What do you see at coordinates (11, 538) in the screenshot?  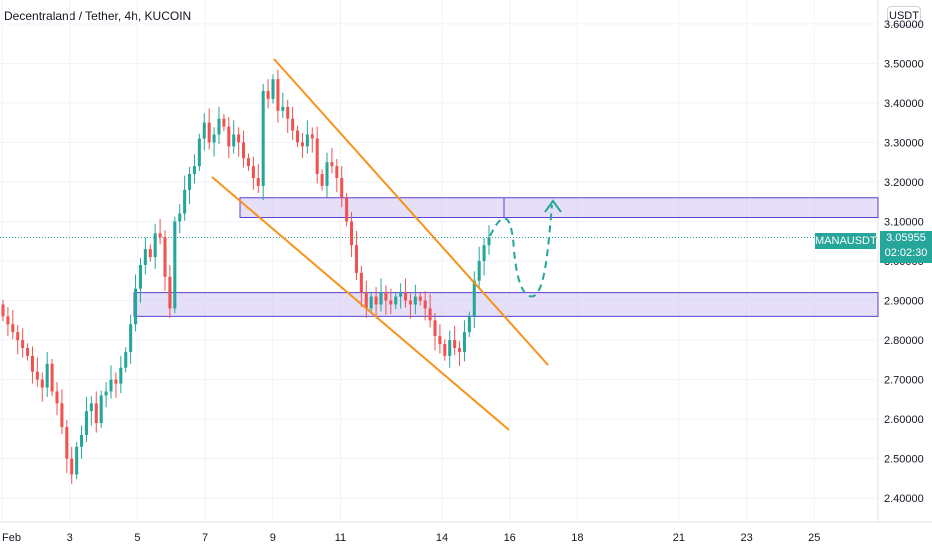 I see `x-tick-label: Feb` at bounding box center [11, 538].